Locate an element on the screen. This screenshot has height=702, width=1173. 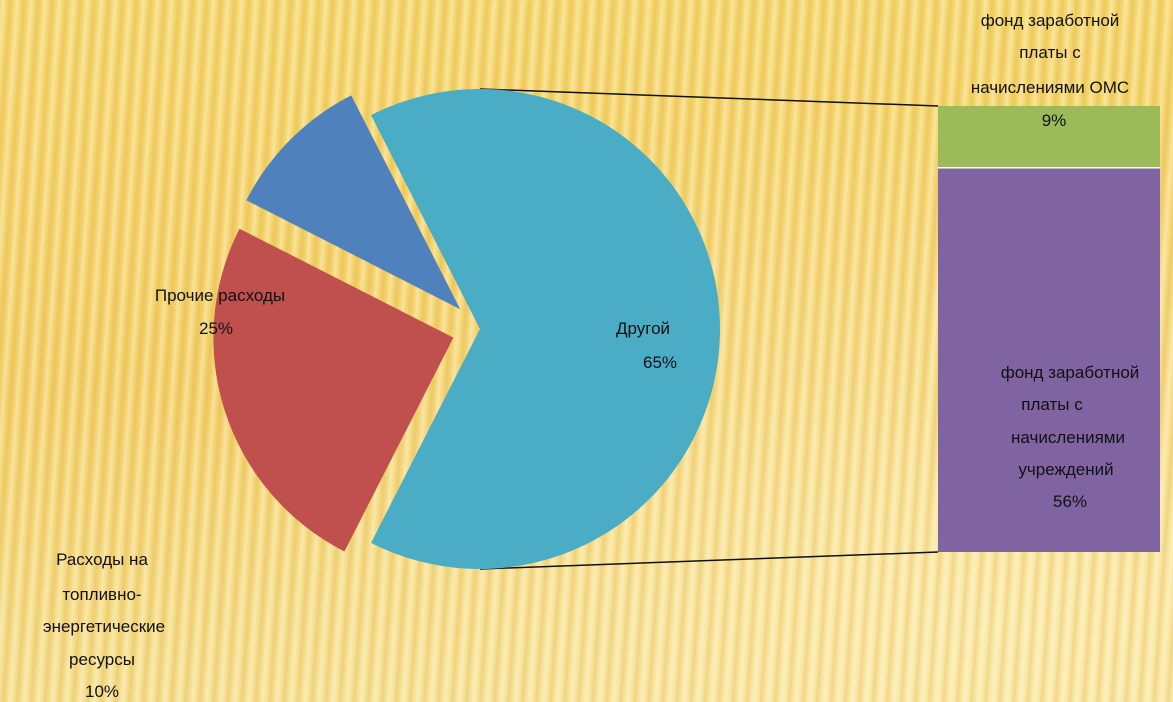
label-oms-line-2: платы с is located at coordinates (1050, 52).